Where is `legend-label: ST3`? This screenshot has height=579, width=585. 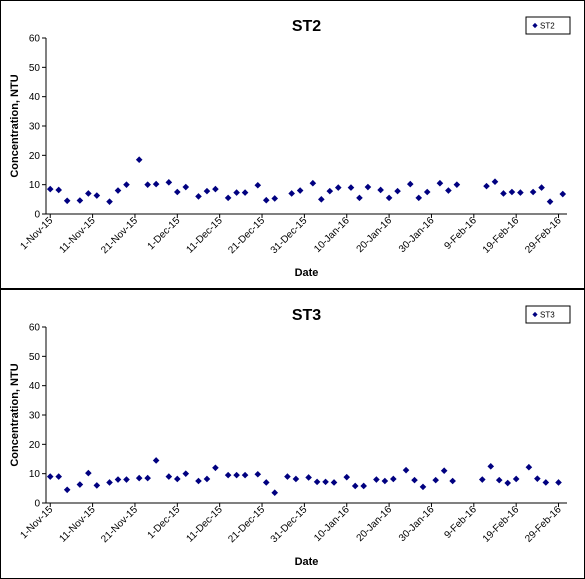
legend-label: ST3 is located at coordinates (547, 315).